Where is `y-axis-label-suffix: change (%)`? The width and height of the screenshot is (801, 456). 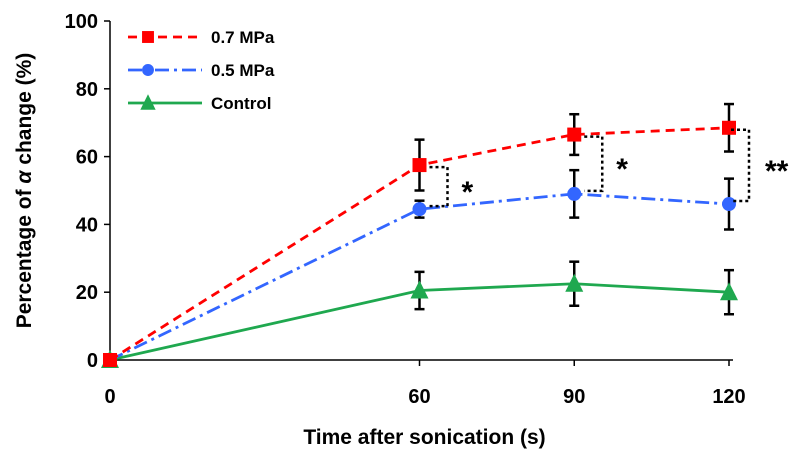
y-axis-label-suffix: change (%) is located at coordinates (24, 112).